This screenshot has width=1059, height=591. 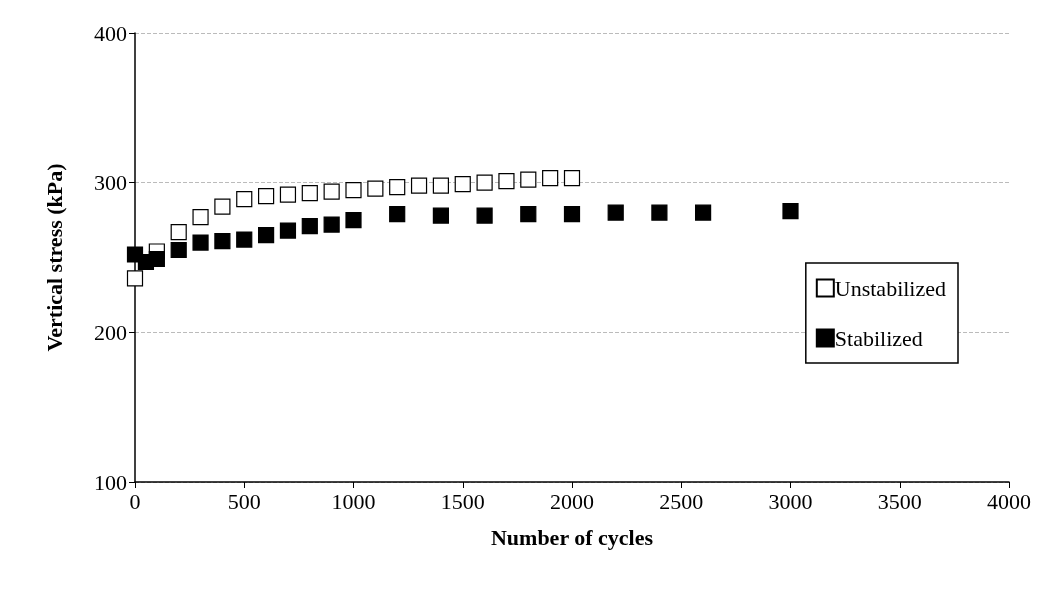 I want to click on x-tick-label: 500, so click(x=244, y=501).